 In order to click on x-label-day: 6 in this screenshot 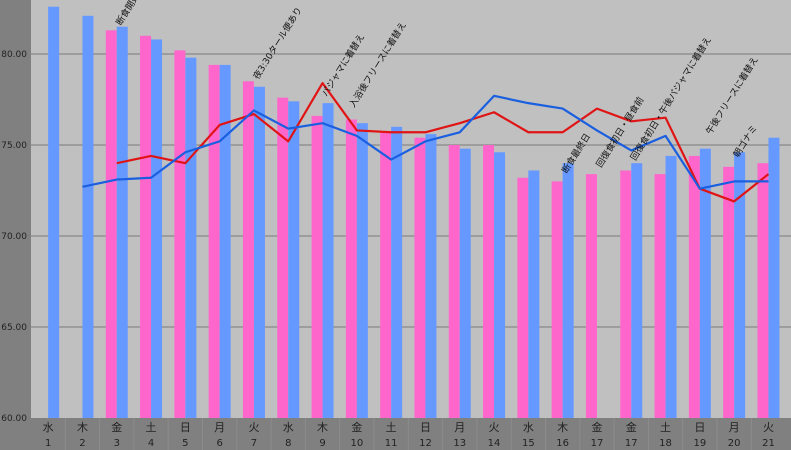, I will do `click(219, 443)`.